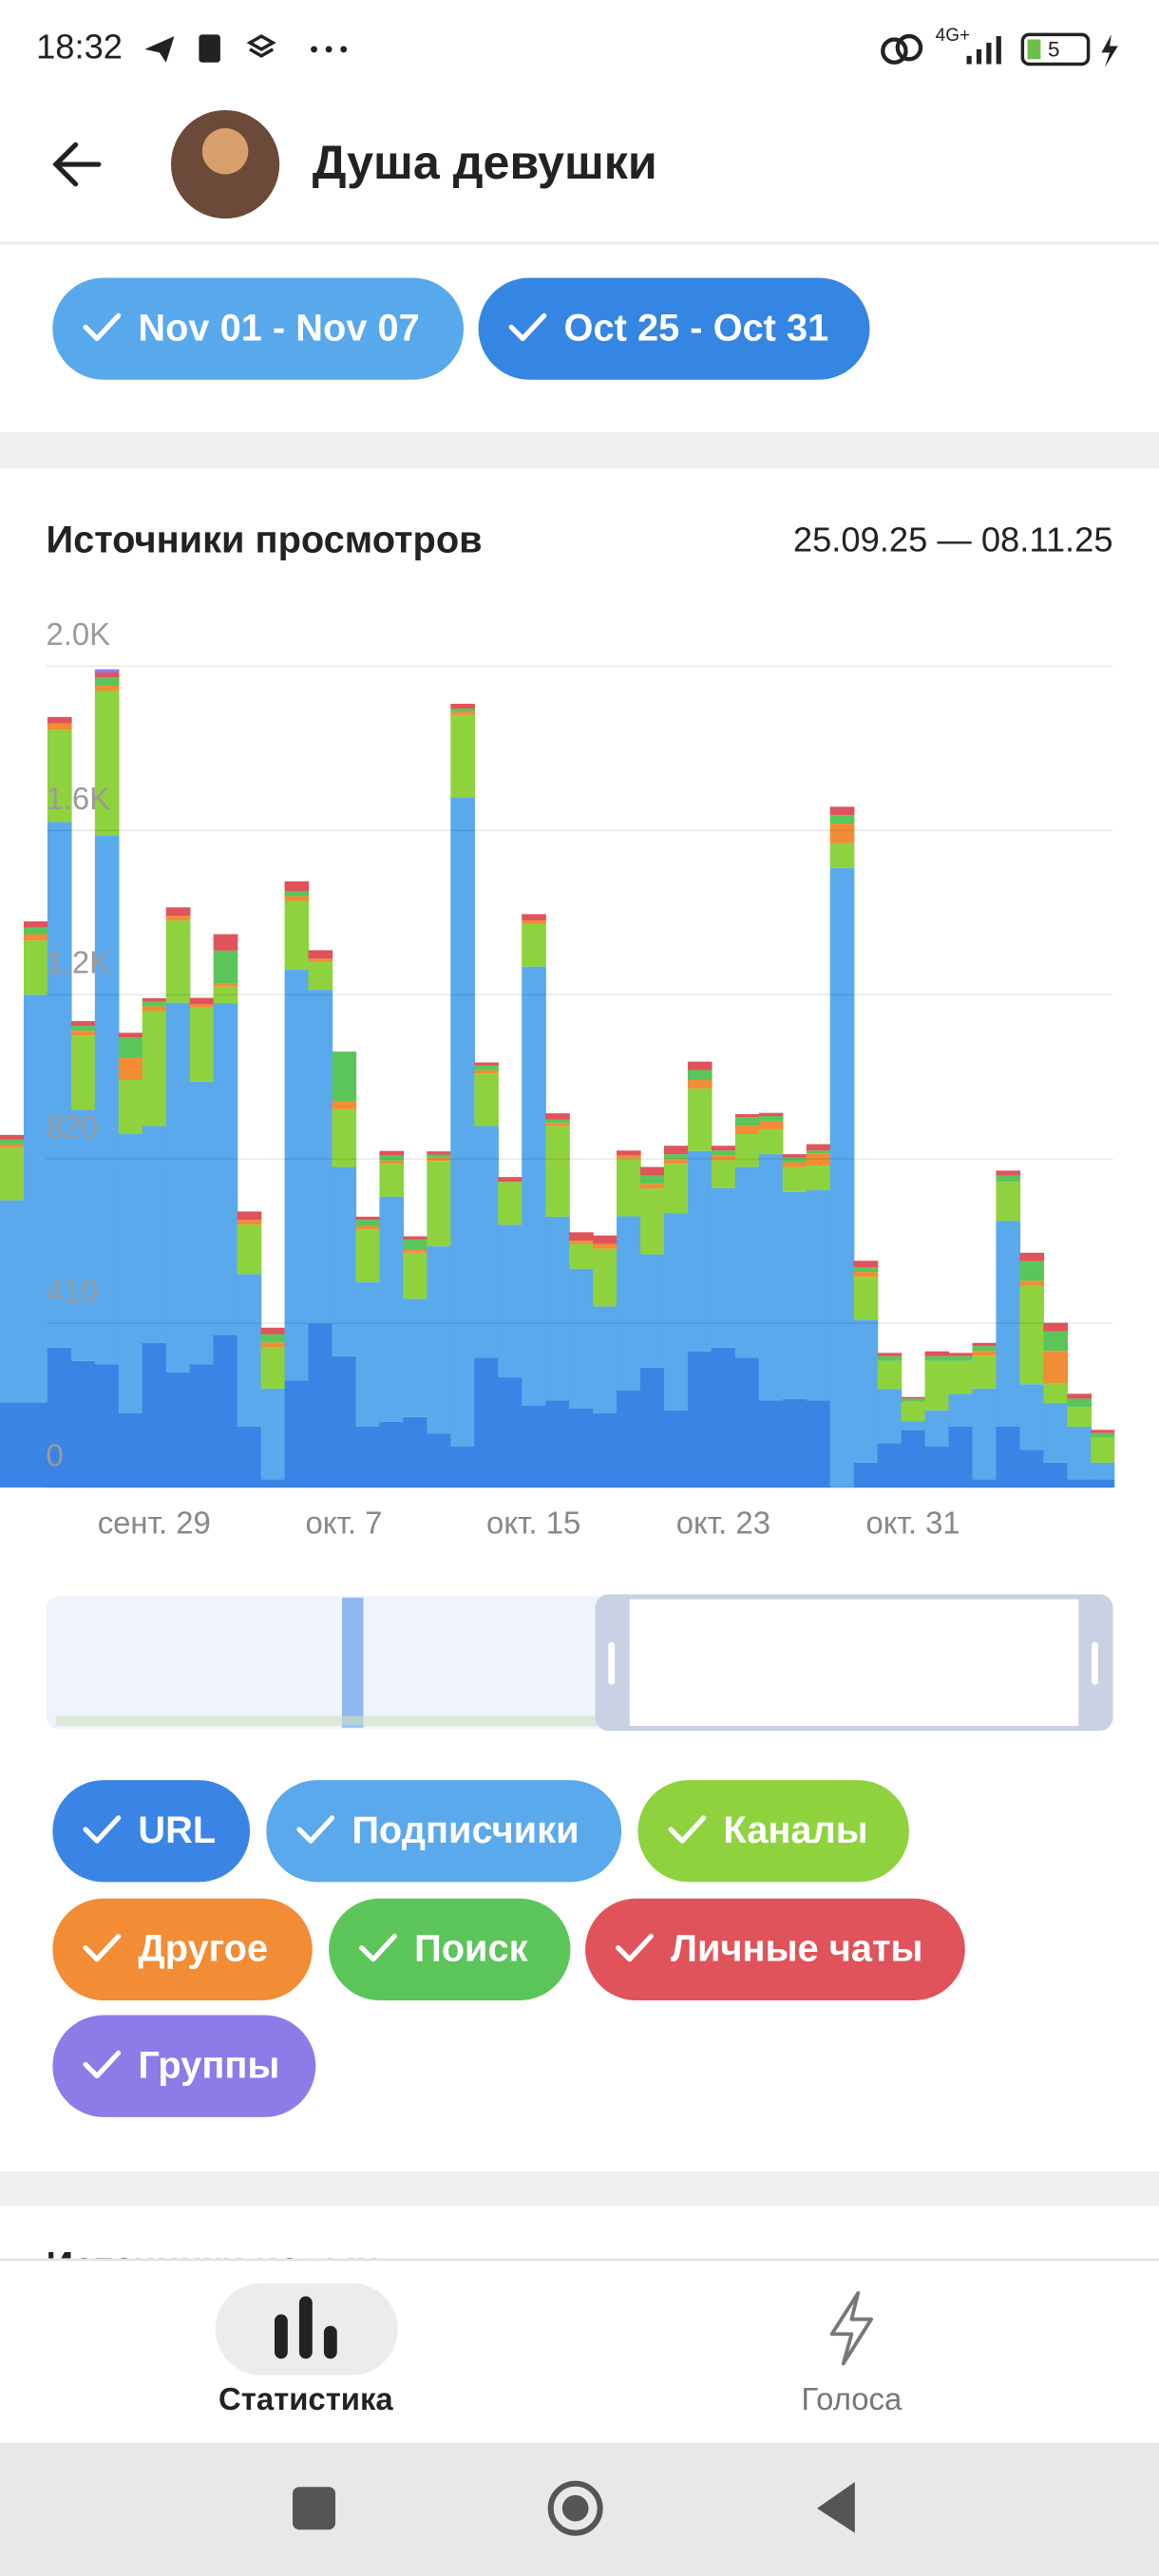 This screenshot has width=1159, height=2576. I want to click on link-icon, so click(902, 49).